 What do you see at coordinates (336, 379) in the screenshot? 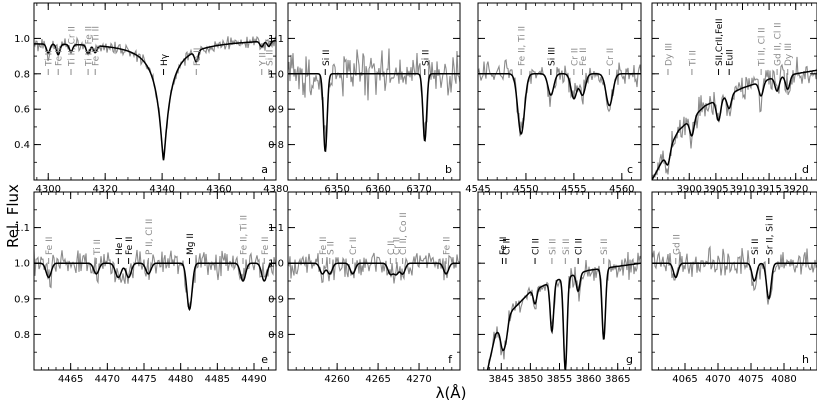
I see `x-tick-label-f: 4260` at bounding box center [336, 379].